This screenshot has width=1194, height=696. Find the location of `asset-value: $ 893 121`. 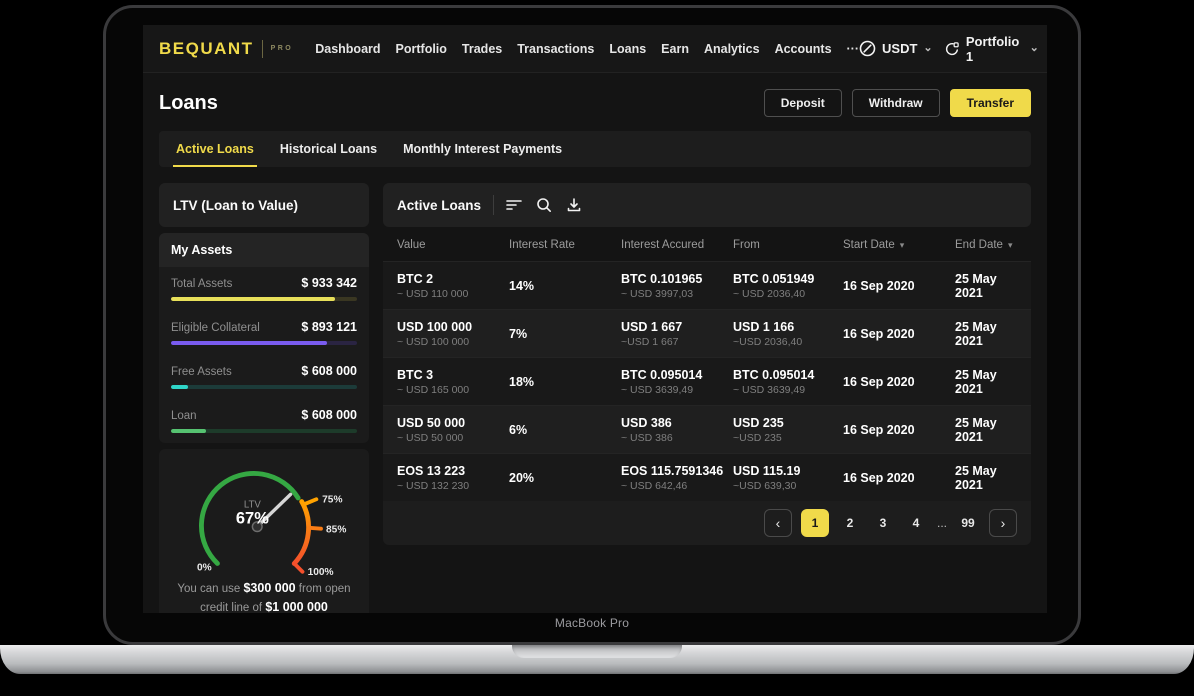

asset-value: $ 893 121 is located at coordinates (329, 327).